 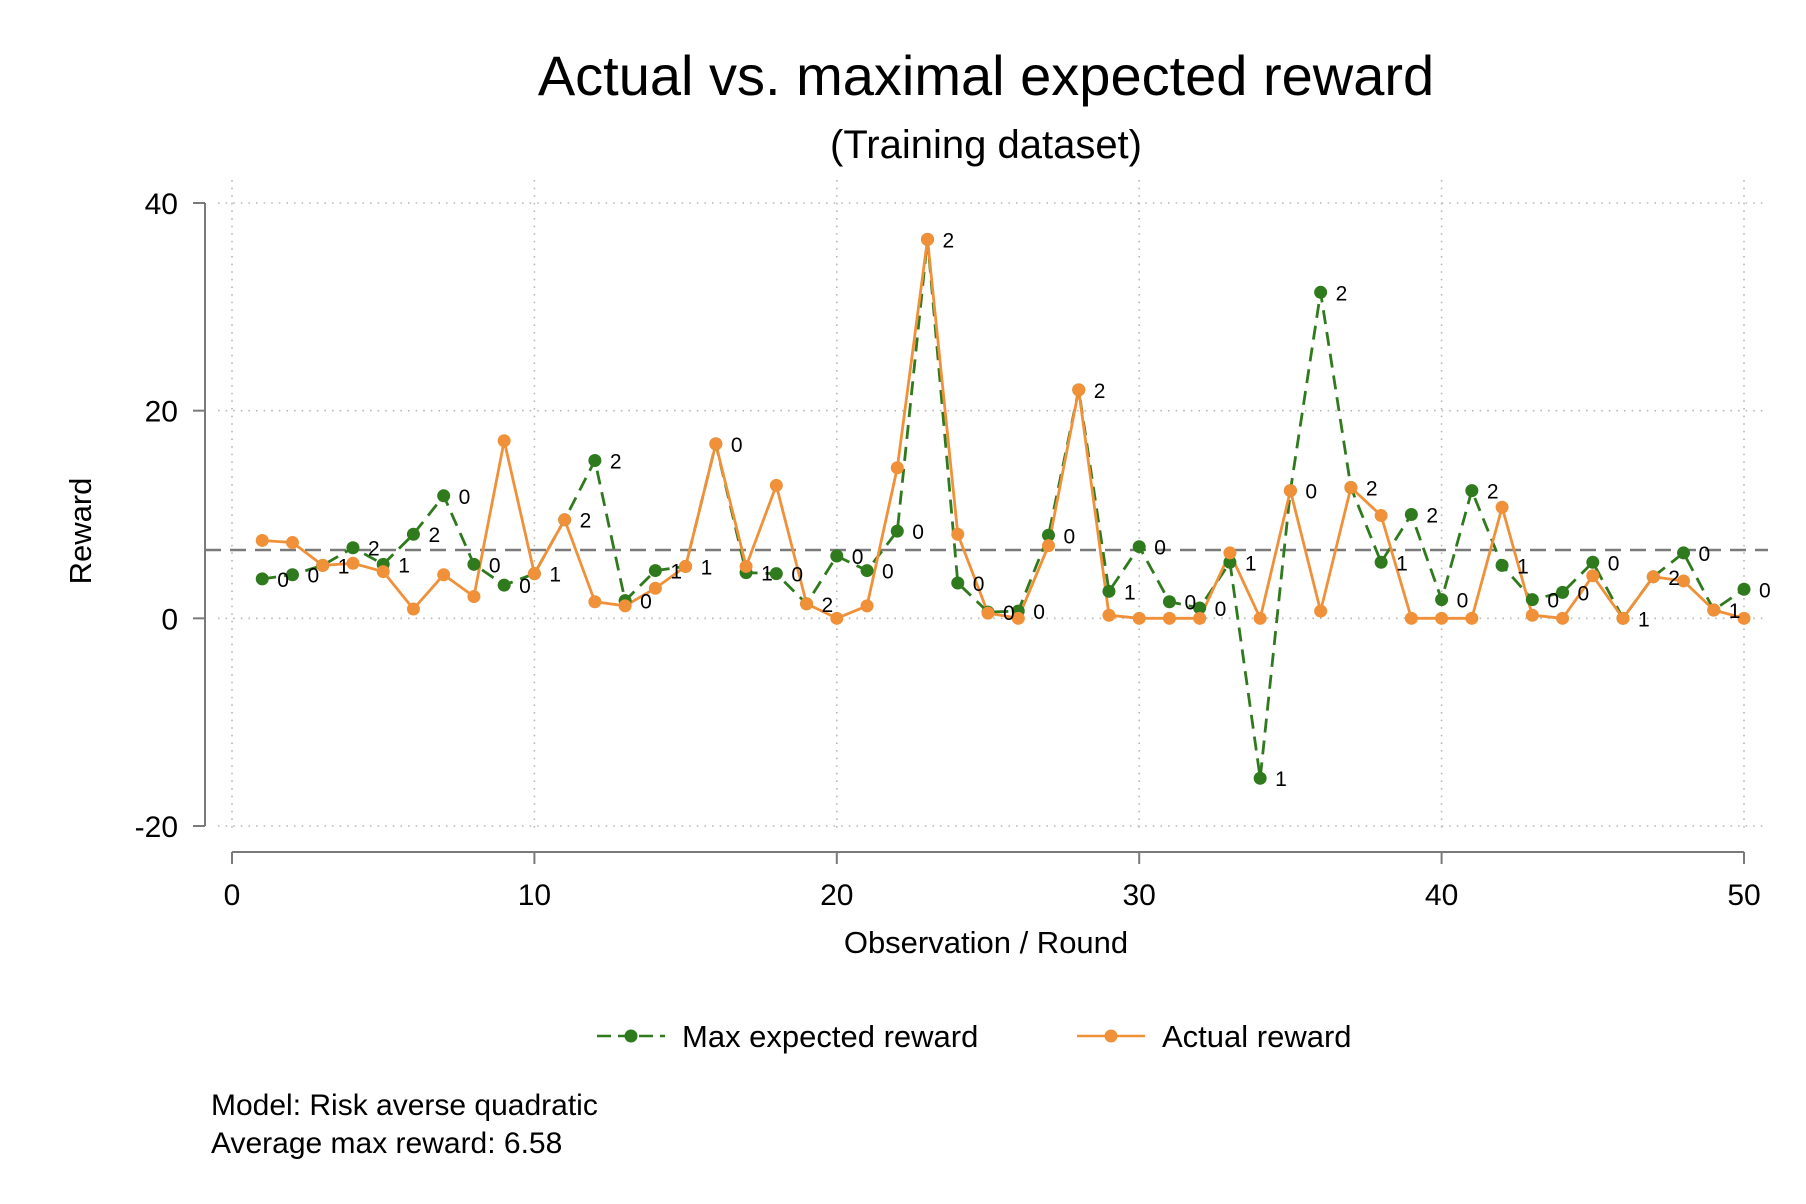 What do you see at coordinates (707, 567) in the screenshot?
I see `point-label-15: 1` at bounding box center [707, 567].